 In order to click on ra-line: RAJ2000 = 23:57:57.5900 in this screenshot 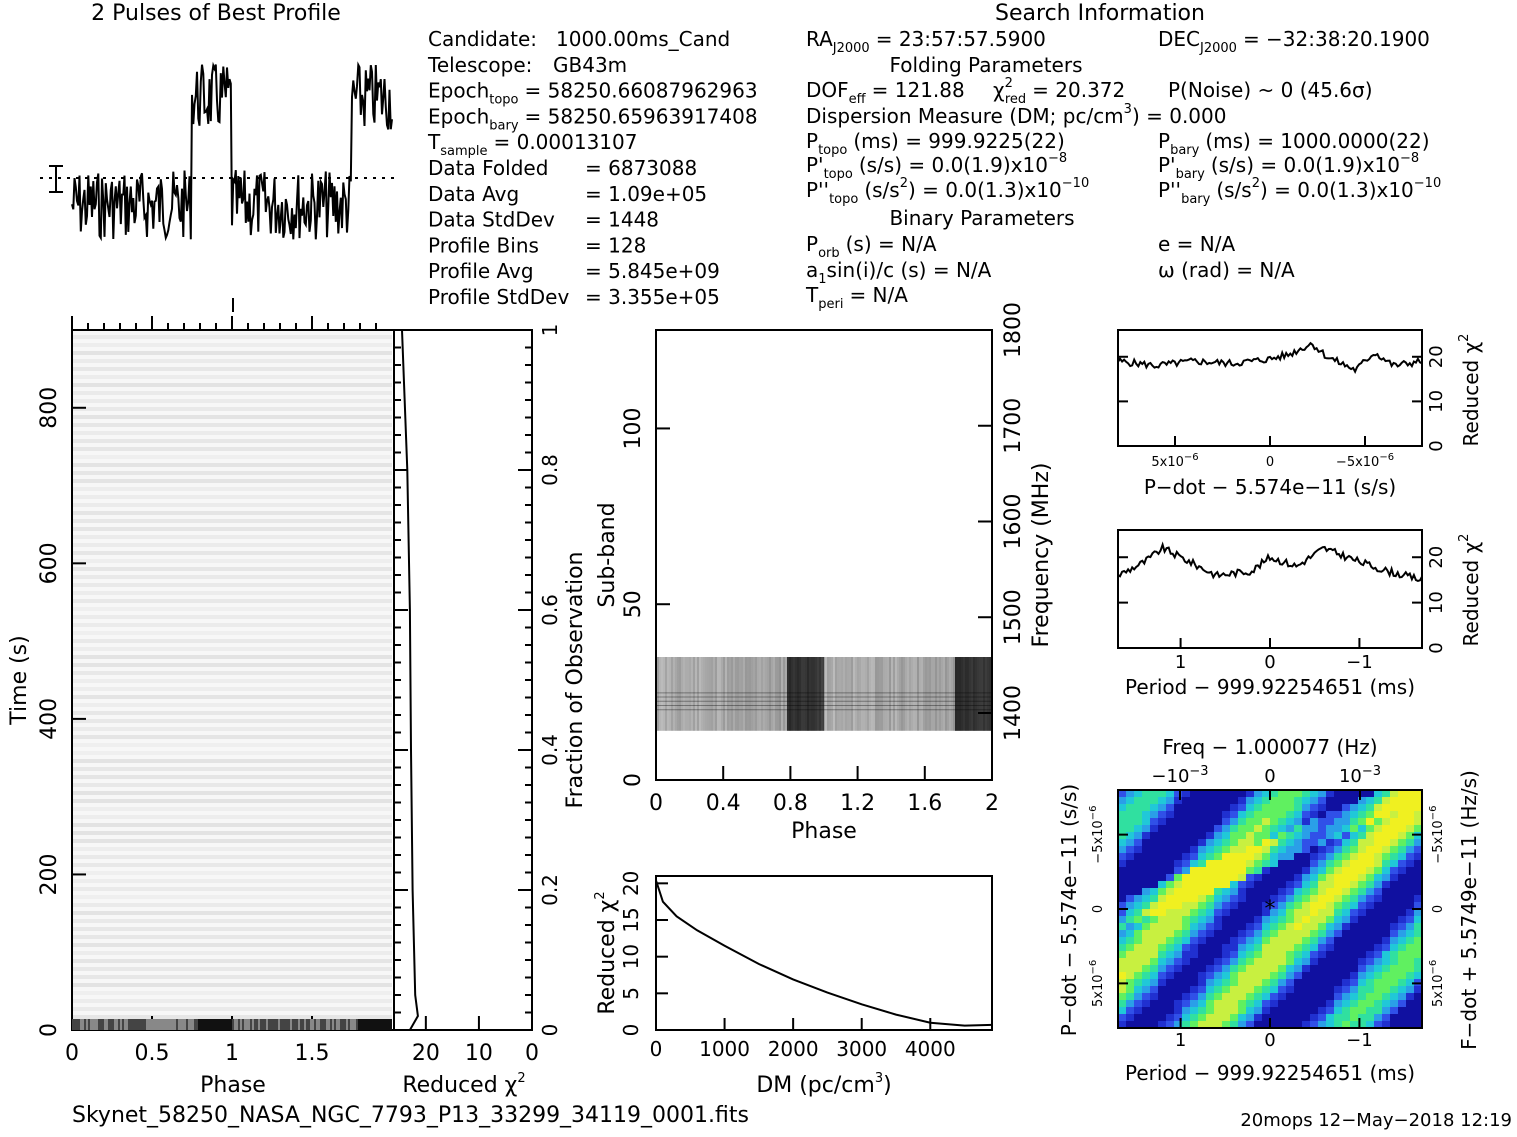, I will do `click(926, 41)`.